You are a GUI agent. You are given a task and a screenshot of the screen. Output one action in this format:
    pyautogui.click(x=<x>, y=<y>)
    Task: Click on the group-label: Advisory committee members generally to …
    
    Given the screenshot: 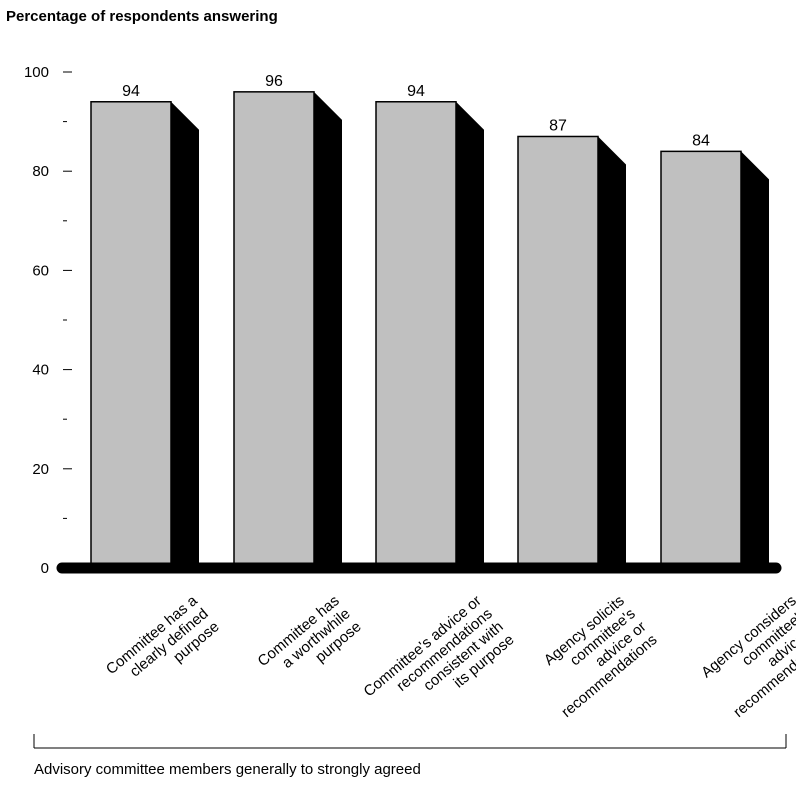 What is the action you would take?
    pyautogui.click(x=227, y=769)
    